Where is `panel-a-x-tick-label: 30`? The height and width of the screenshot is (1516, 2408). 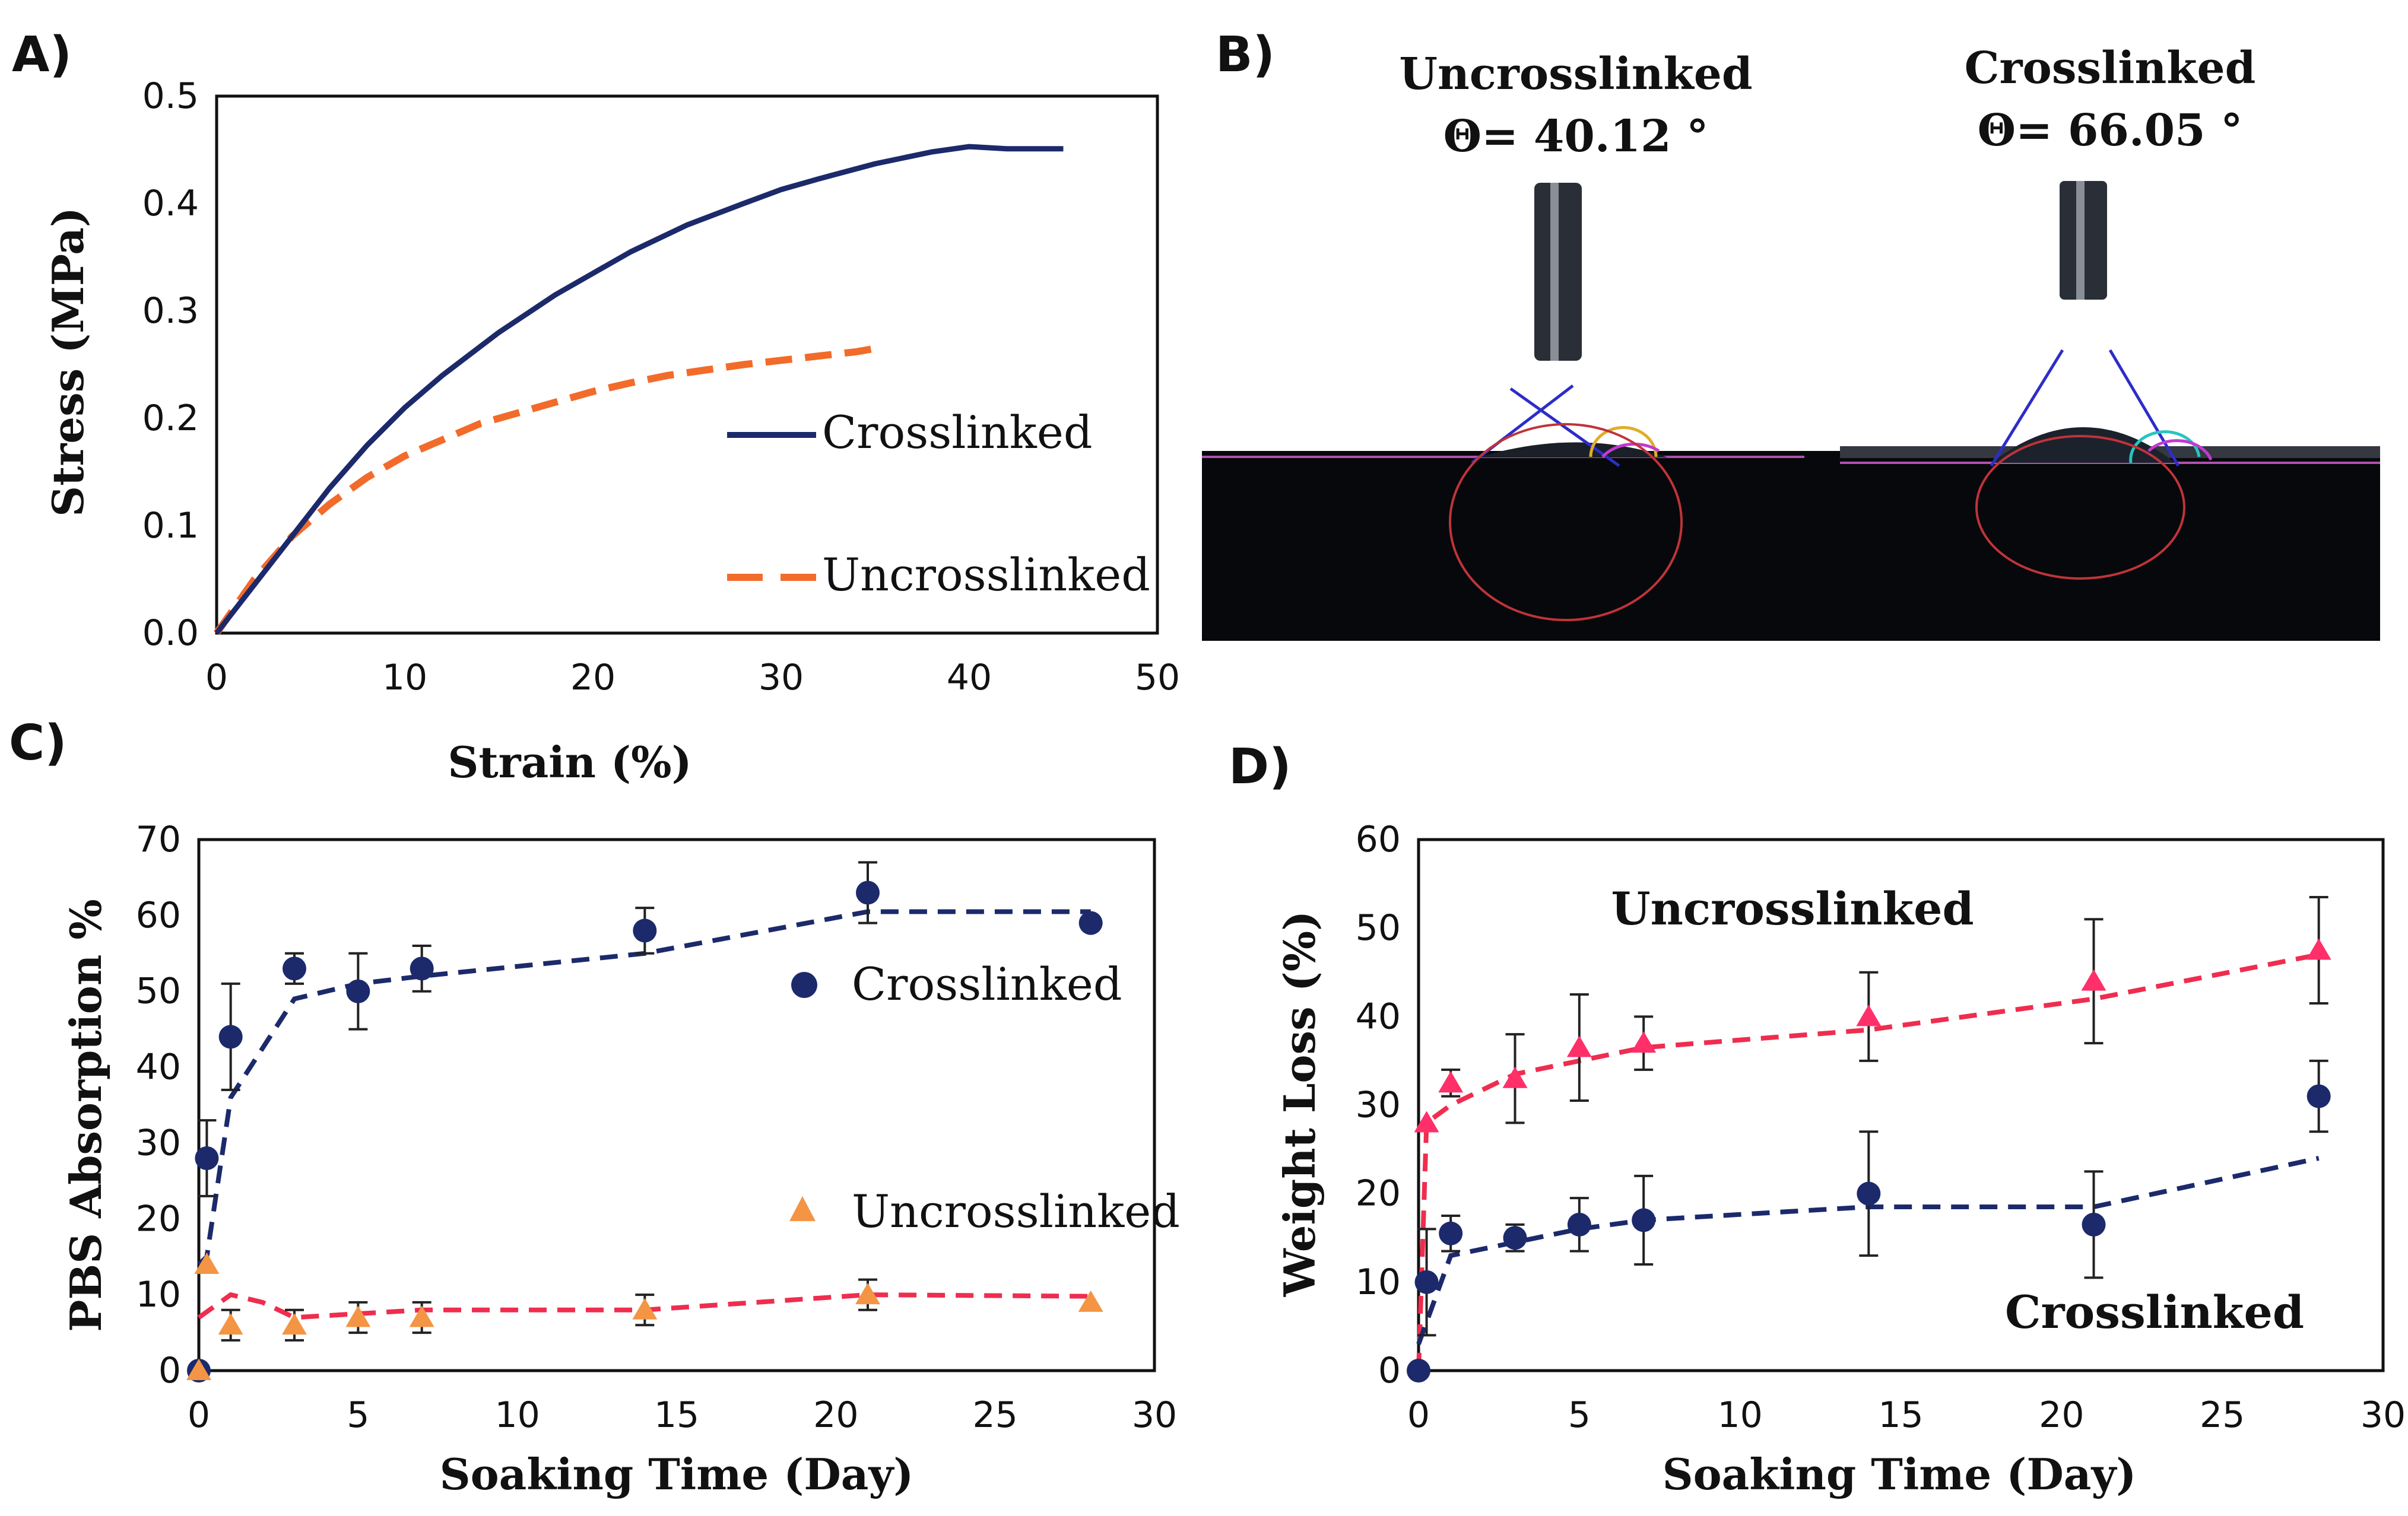
panel-a-x-tick-label: 30 is located at coordinates (782, 677).